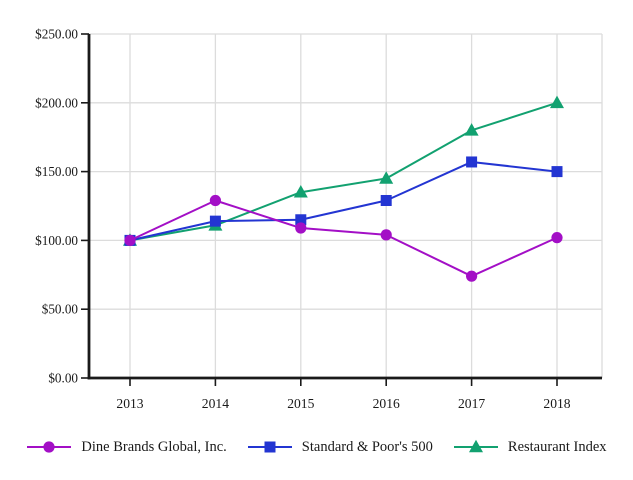 The height and width of the screenshot is (480, 633). Describe the element at coordinates (129, 403) in the screenshot. I see `x-axis-tick-label: 2013` at that location.